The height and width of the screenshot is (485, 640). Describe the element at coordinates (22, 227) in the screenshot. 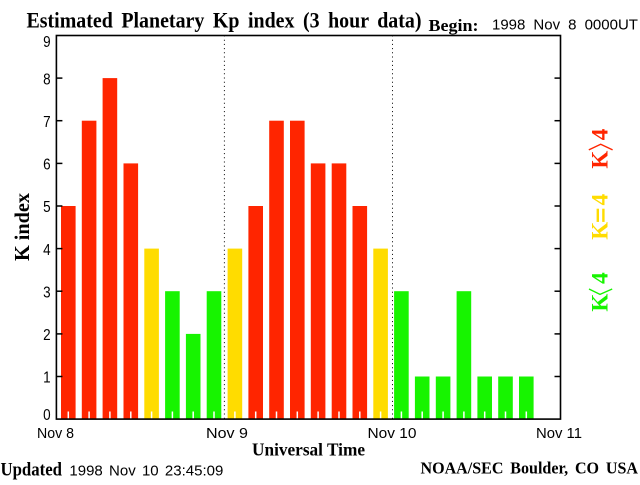

I see `svg-text: K index` at that location.